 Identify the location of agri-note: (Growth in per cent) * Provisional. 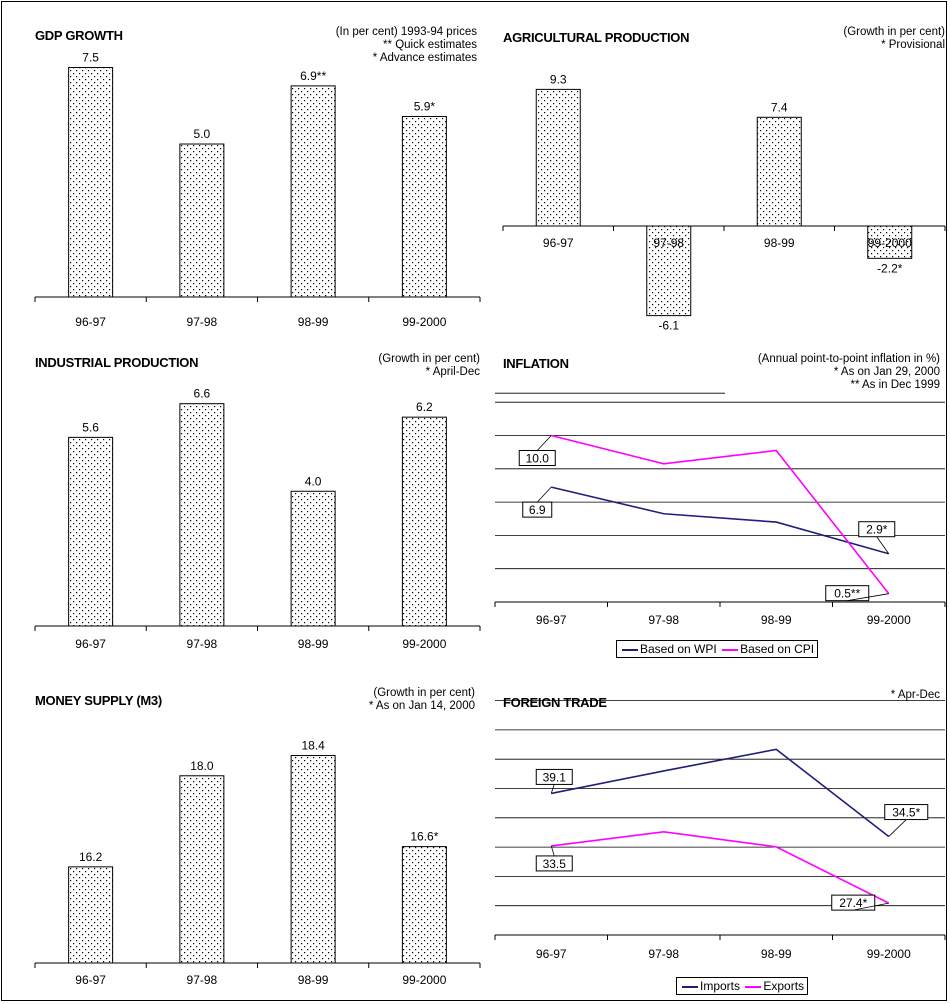
(894, 38).